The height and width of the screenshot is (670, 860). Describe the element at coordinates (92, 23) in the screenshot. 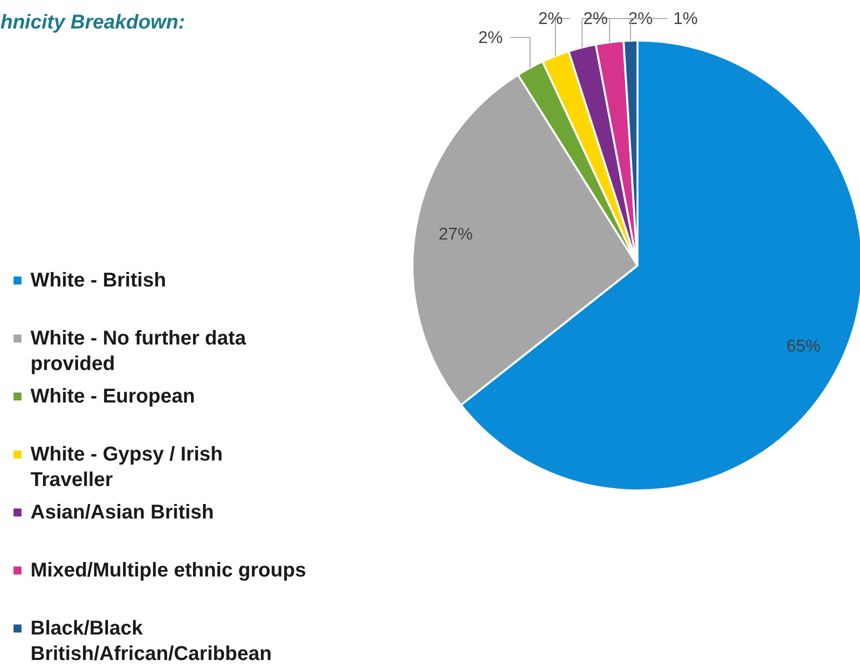

I see `chart-title: hnicity Breakdown:` at that location.